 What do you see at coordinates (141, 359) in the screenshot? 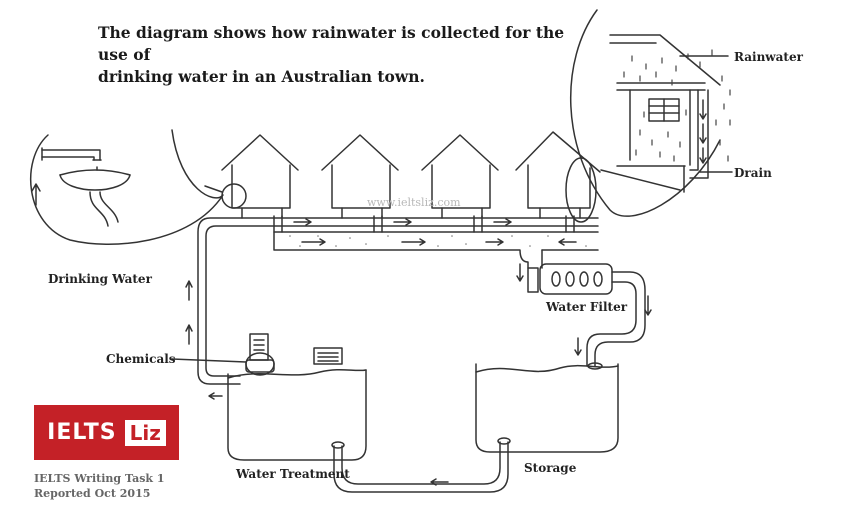
I see `label-chemicals: Chemicals` at bounding box center [141, 359].